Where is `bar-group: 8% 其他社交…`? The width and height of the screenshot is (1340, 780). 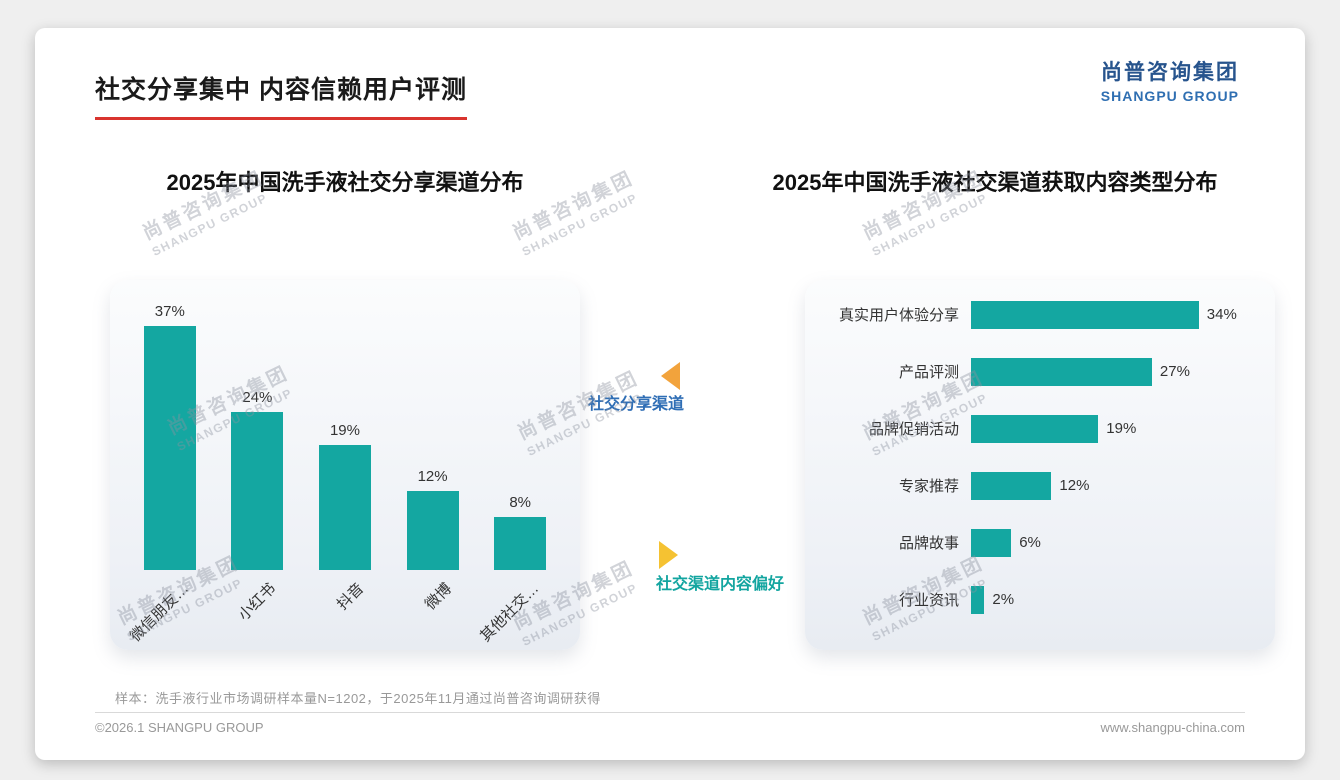
bar-group: 8% 其他社交… is located at coordinates (520, 462).